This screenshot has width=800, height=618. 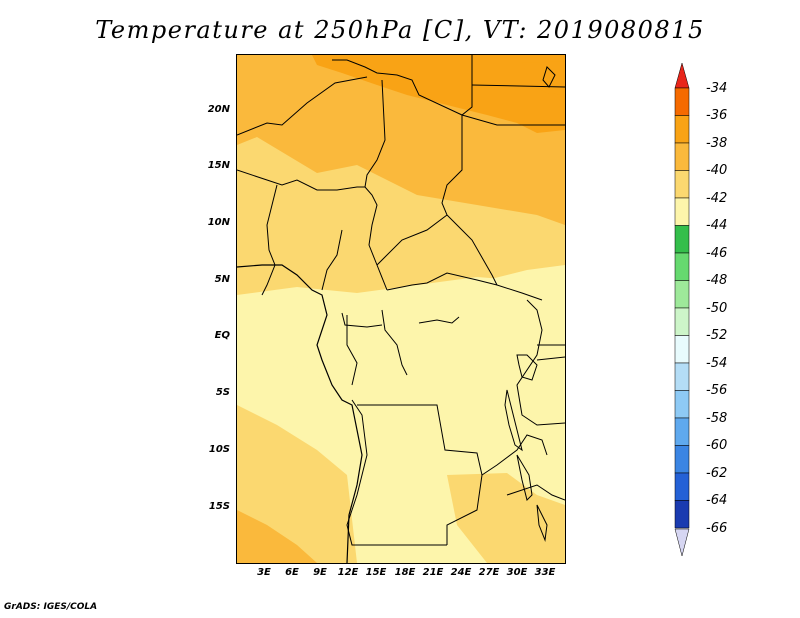 I want to click on colorbar-label: -48, so click(x=717, y=280).